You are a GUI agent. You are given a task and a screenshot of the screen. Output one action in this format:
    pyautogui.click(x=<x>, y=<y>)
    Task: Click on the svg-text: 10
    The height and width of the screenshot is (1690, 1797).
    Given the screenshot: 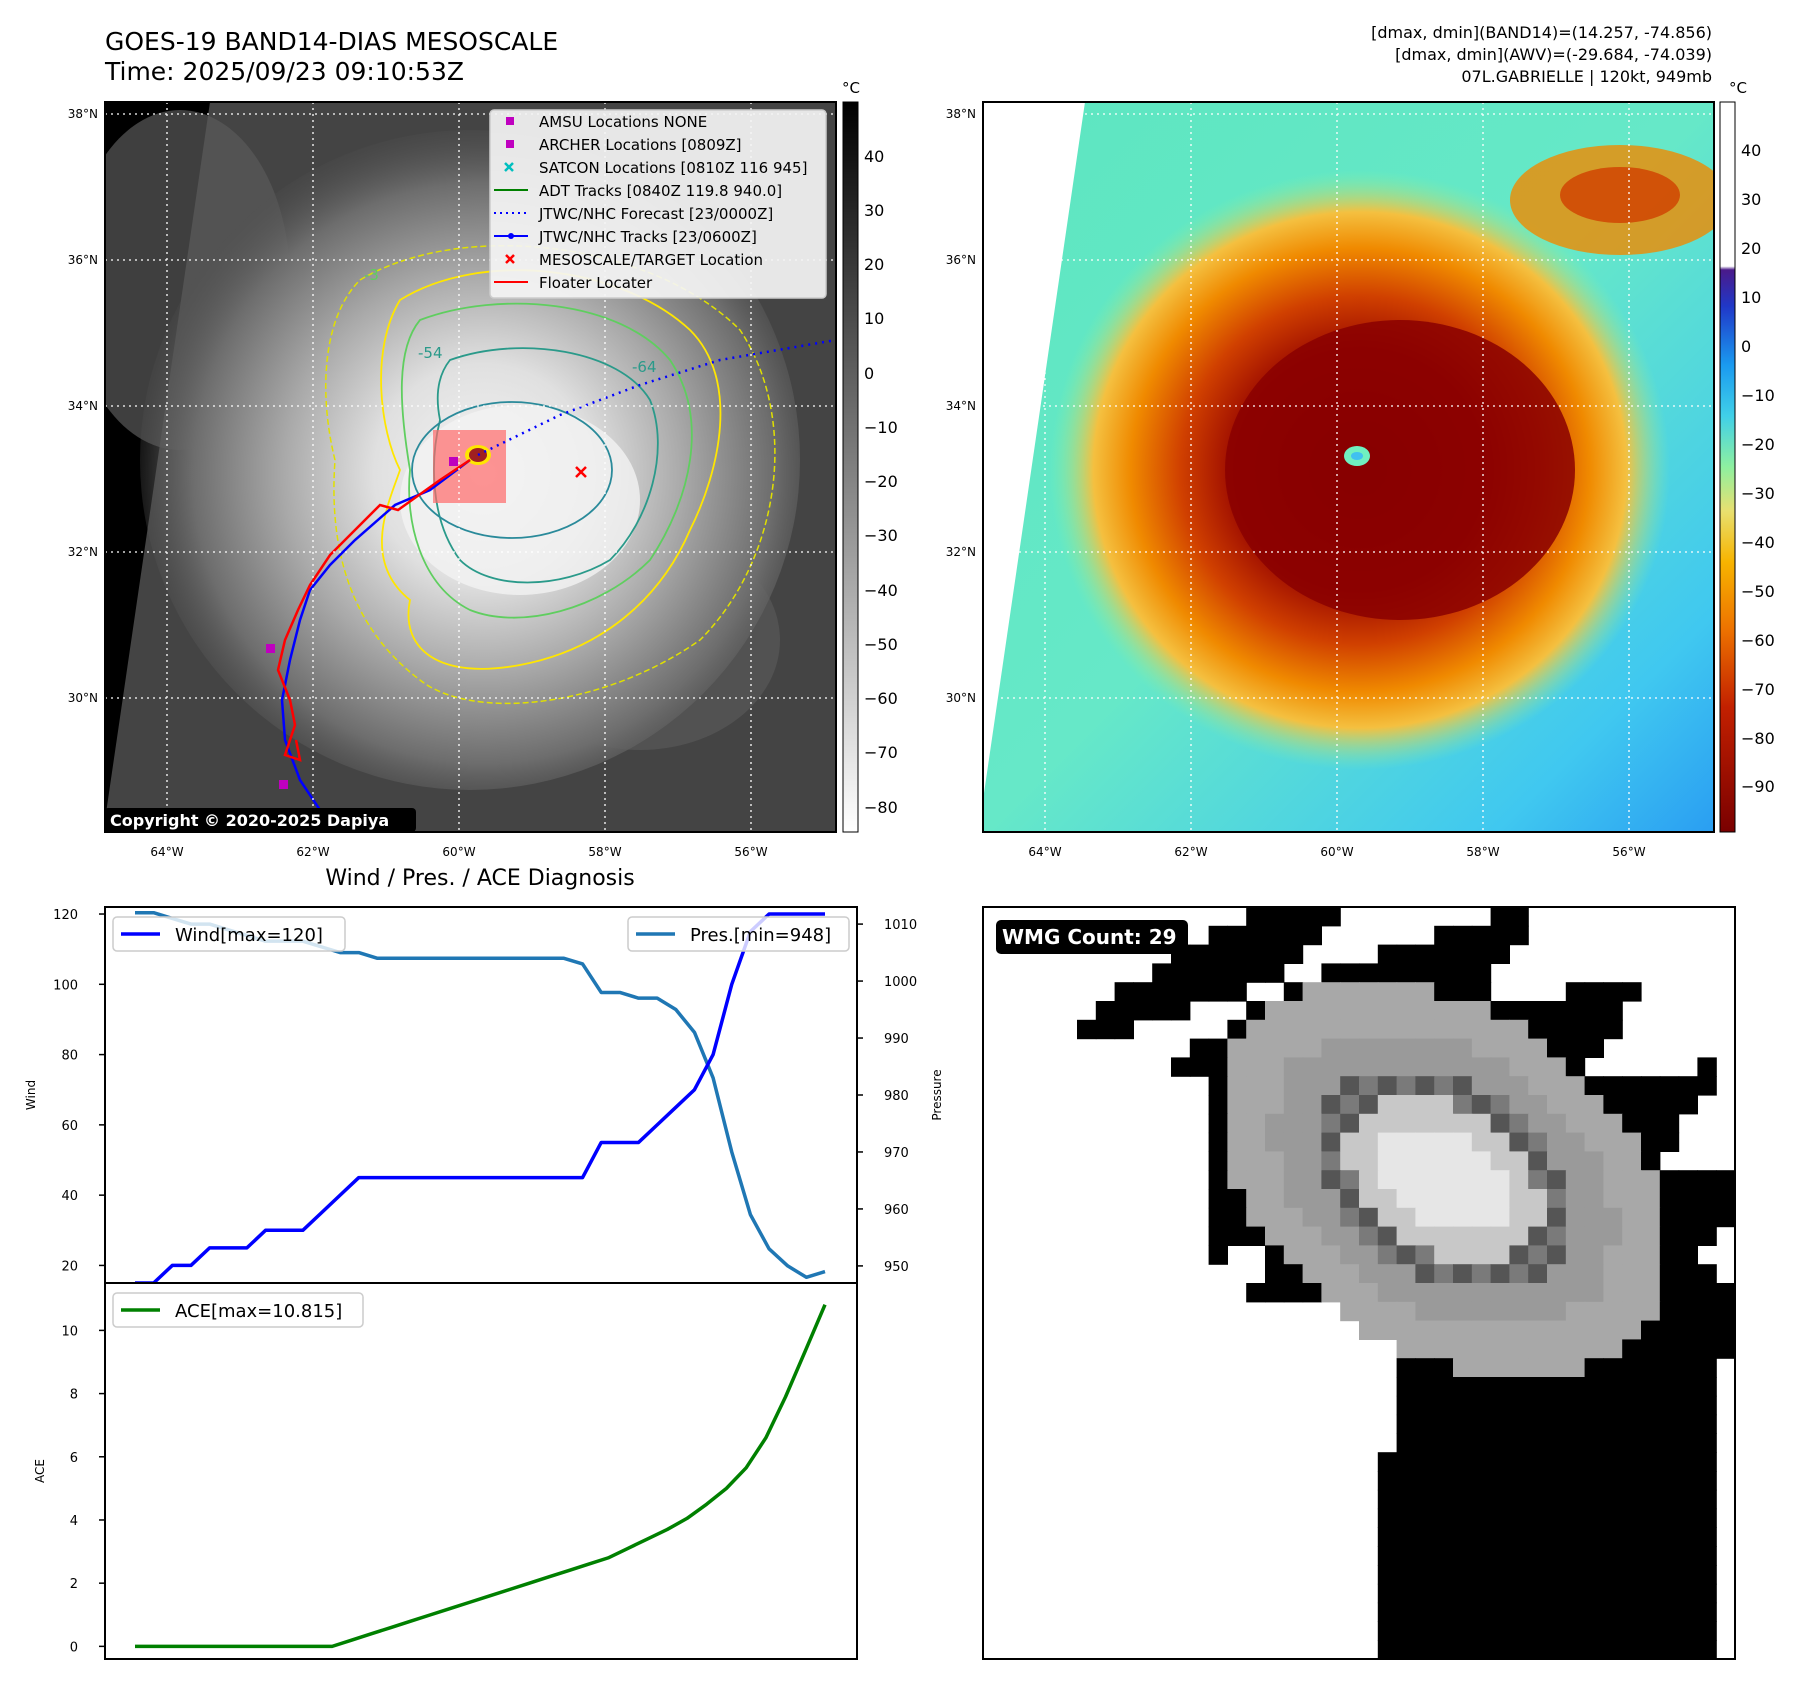 What is the action you would take?
    pyautogui.click(x=874, y=318)
    